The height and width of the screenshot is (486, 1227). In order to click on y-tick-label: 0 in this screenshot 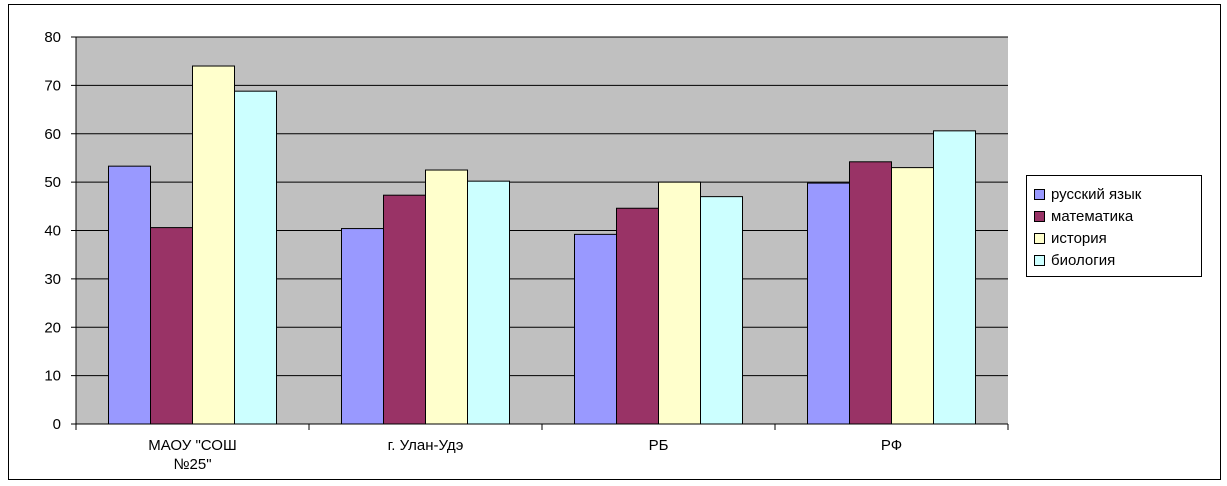, I will do `click(57, 424)`.